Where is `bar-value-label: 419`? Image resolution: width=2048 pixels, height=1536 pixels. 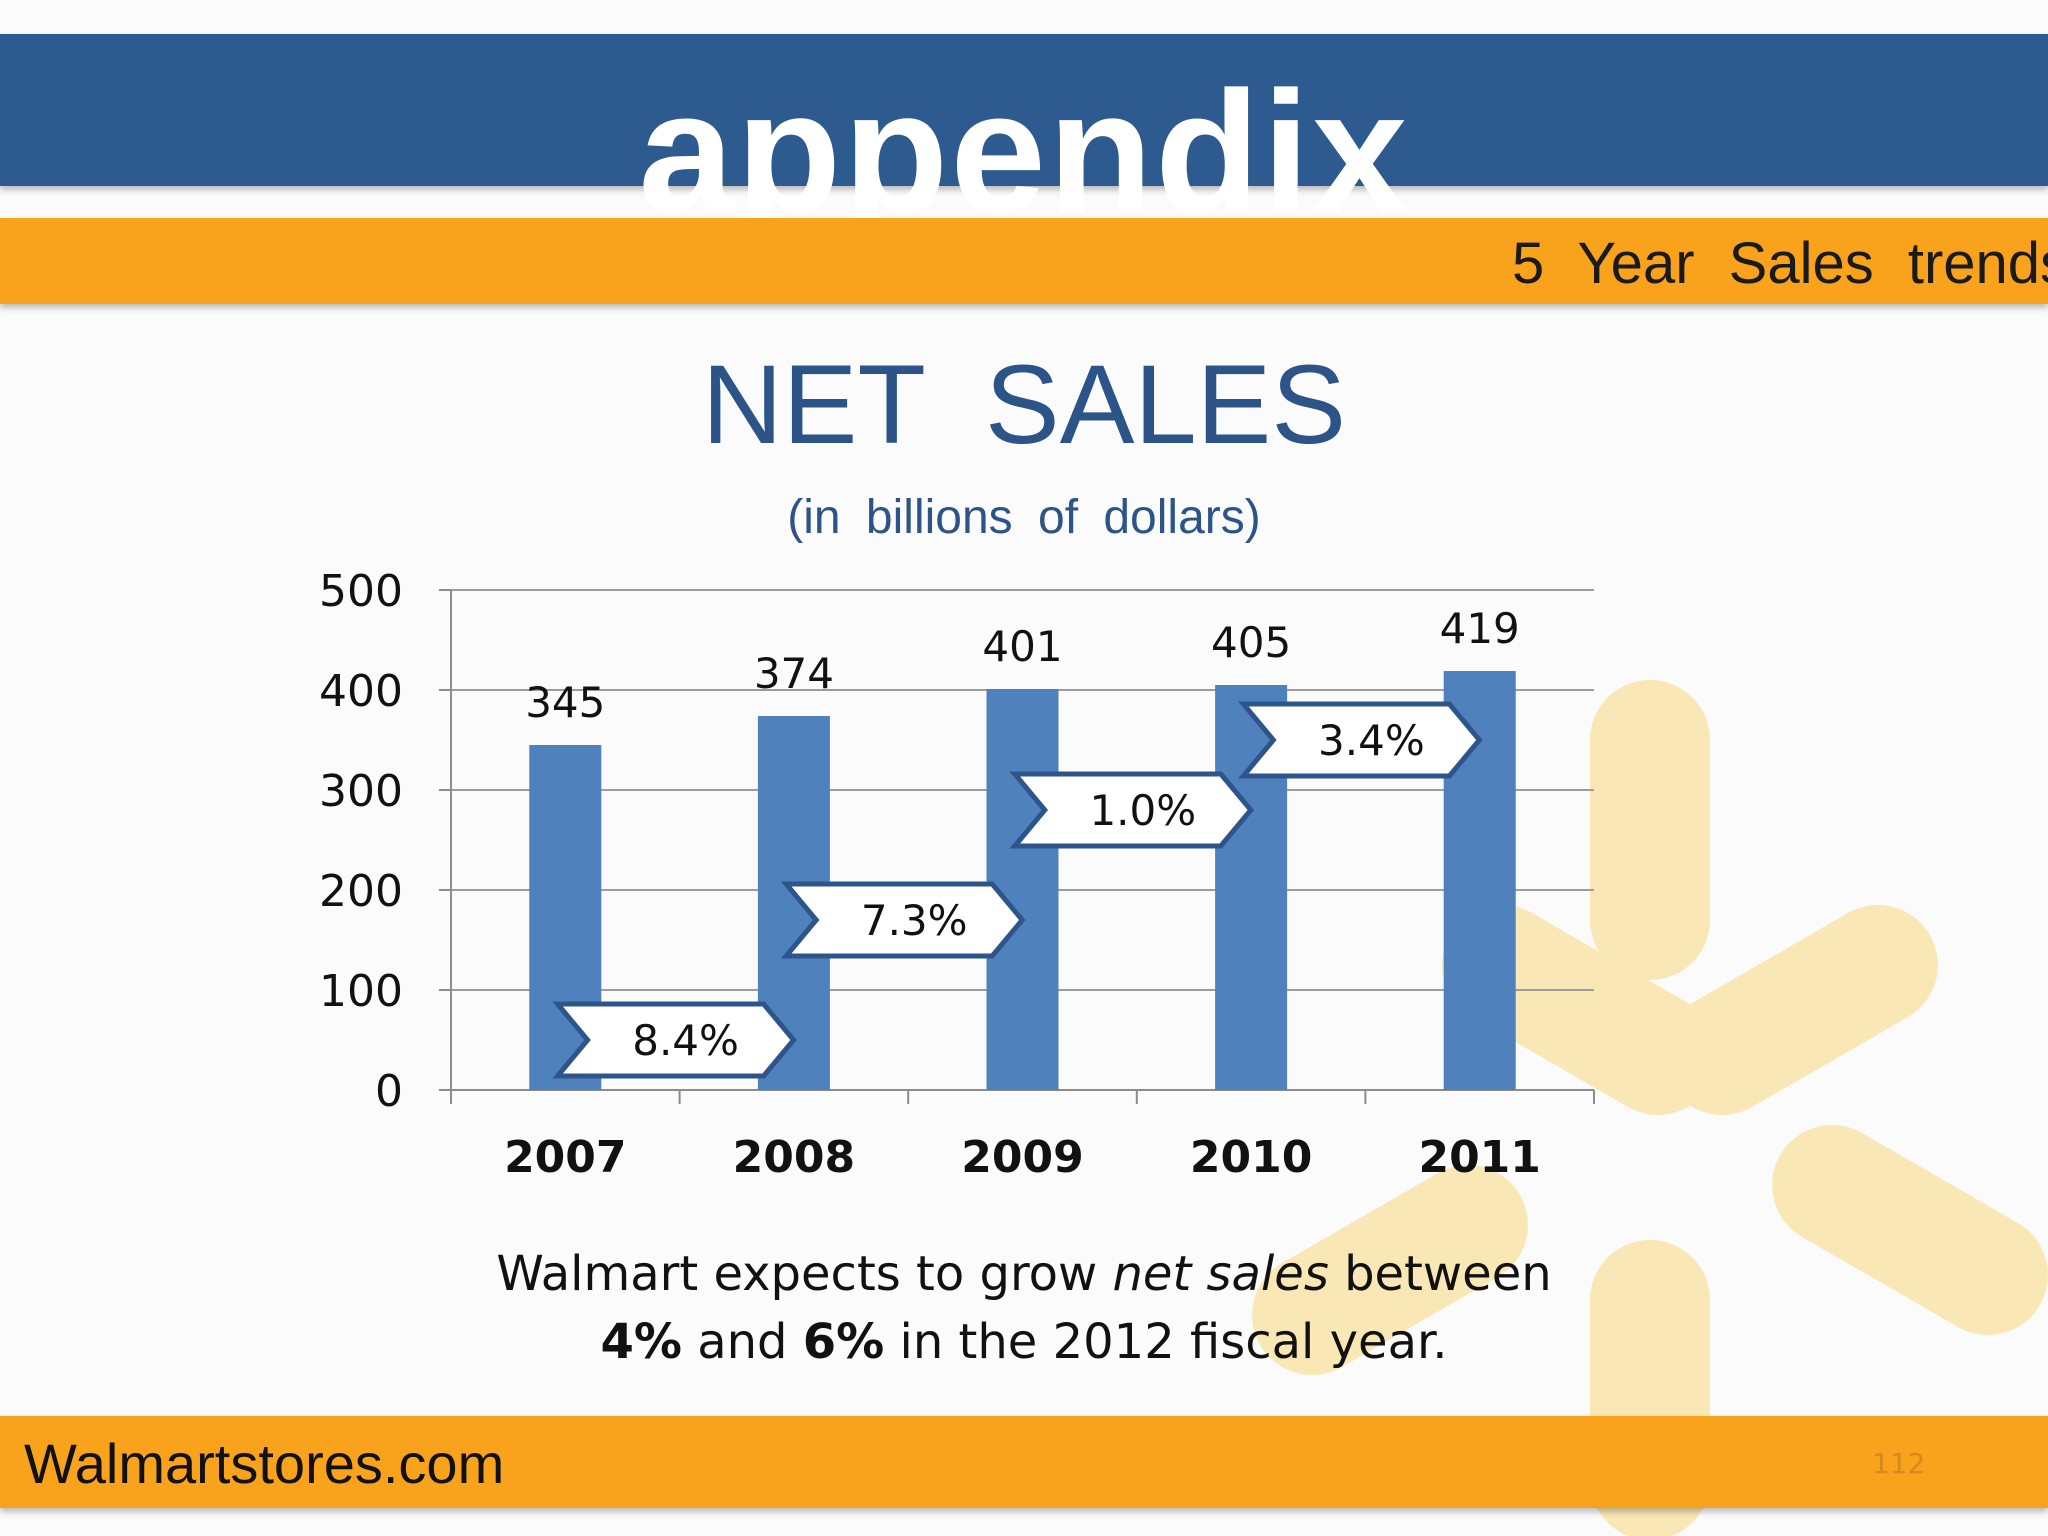 bar-value-label: 419 is located at coordinates (1480, 628).